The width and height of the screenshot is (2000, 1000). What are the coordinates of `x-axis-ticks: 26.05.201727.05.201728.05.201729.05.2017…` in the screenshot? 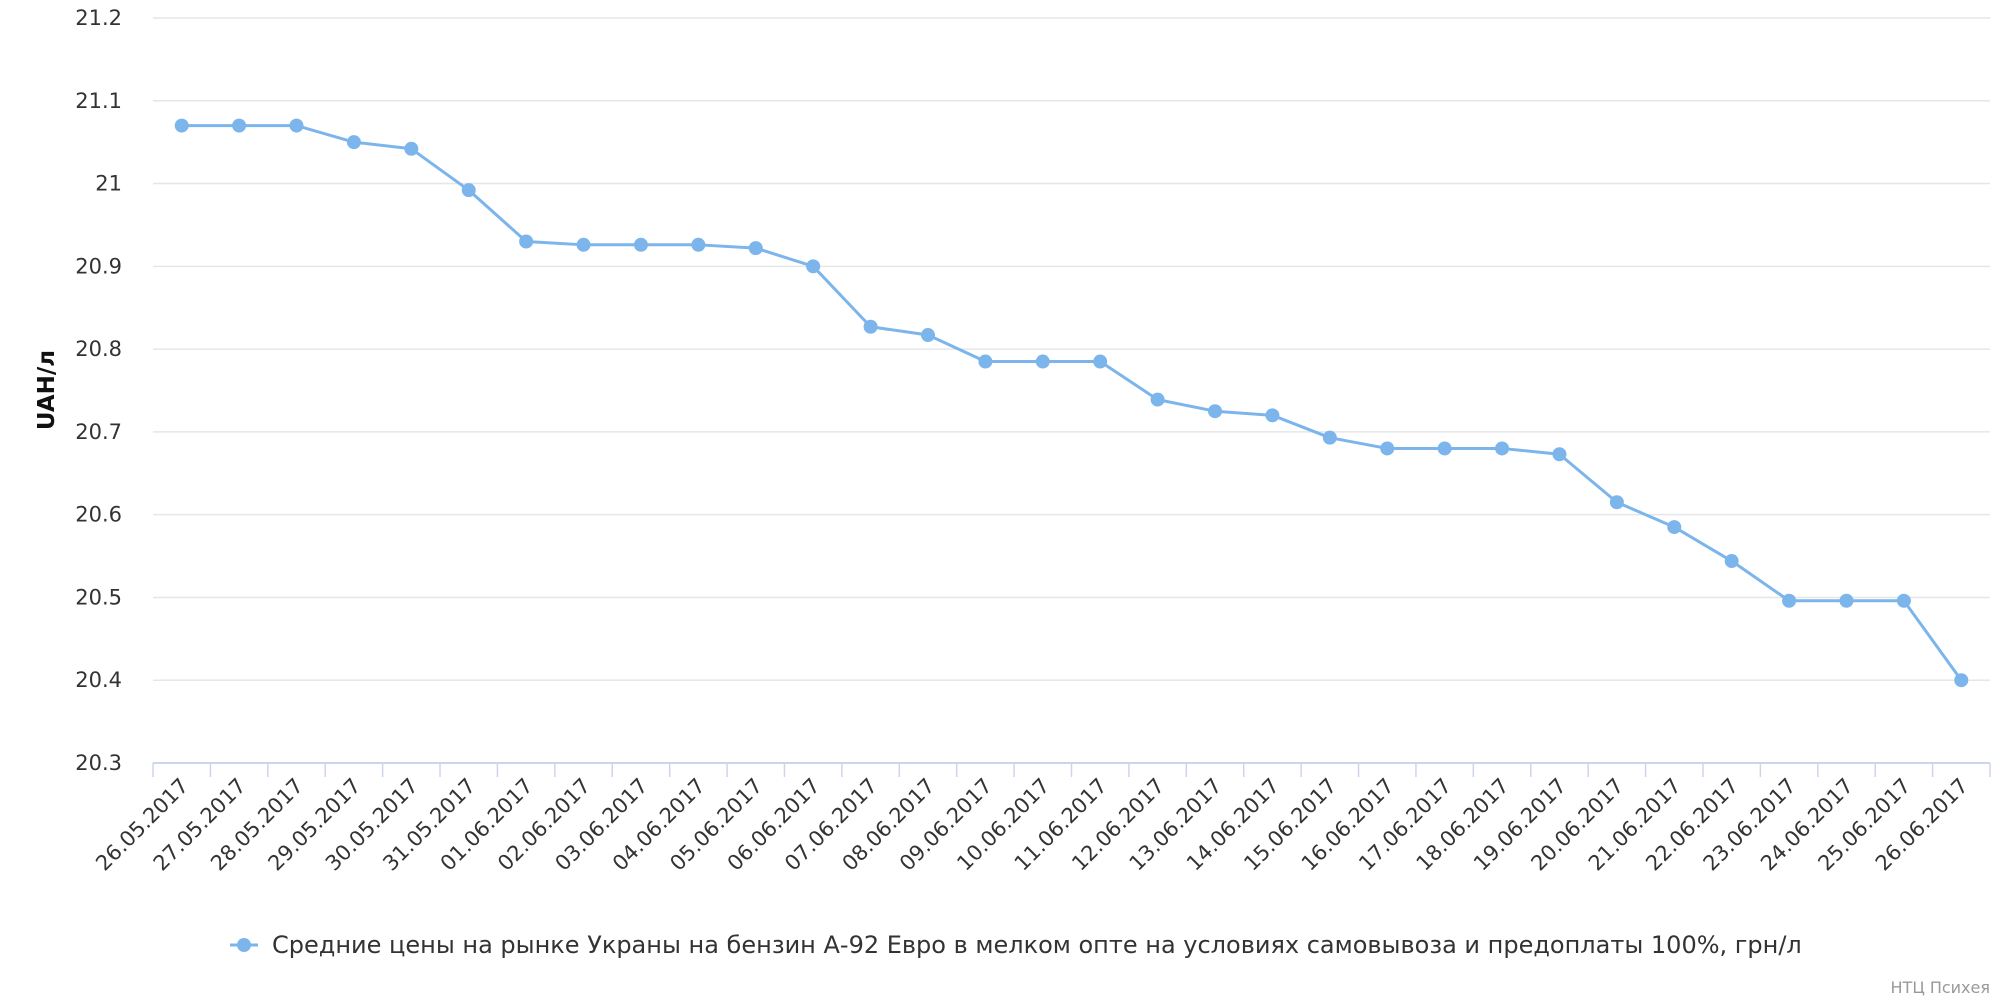 It's located at (1041, 819).